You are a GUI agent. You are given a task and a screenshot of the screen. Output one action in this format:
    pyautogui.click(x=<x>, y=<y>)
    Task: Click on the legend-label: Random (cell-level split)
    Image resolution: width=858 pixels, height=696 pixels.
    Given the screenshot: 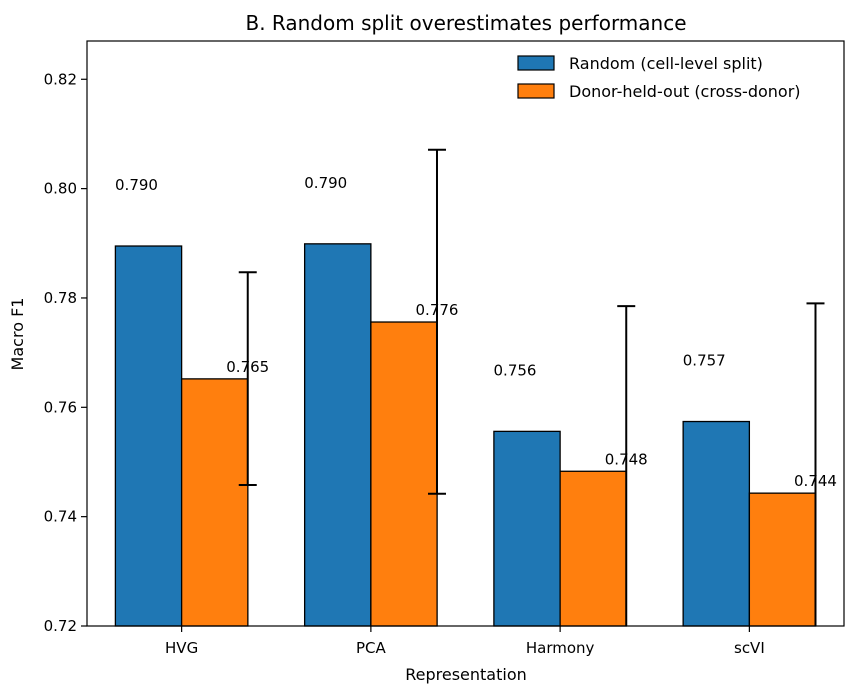 What is the action you would take?
    pyautogui.click(x=666, y=63)
    